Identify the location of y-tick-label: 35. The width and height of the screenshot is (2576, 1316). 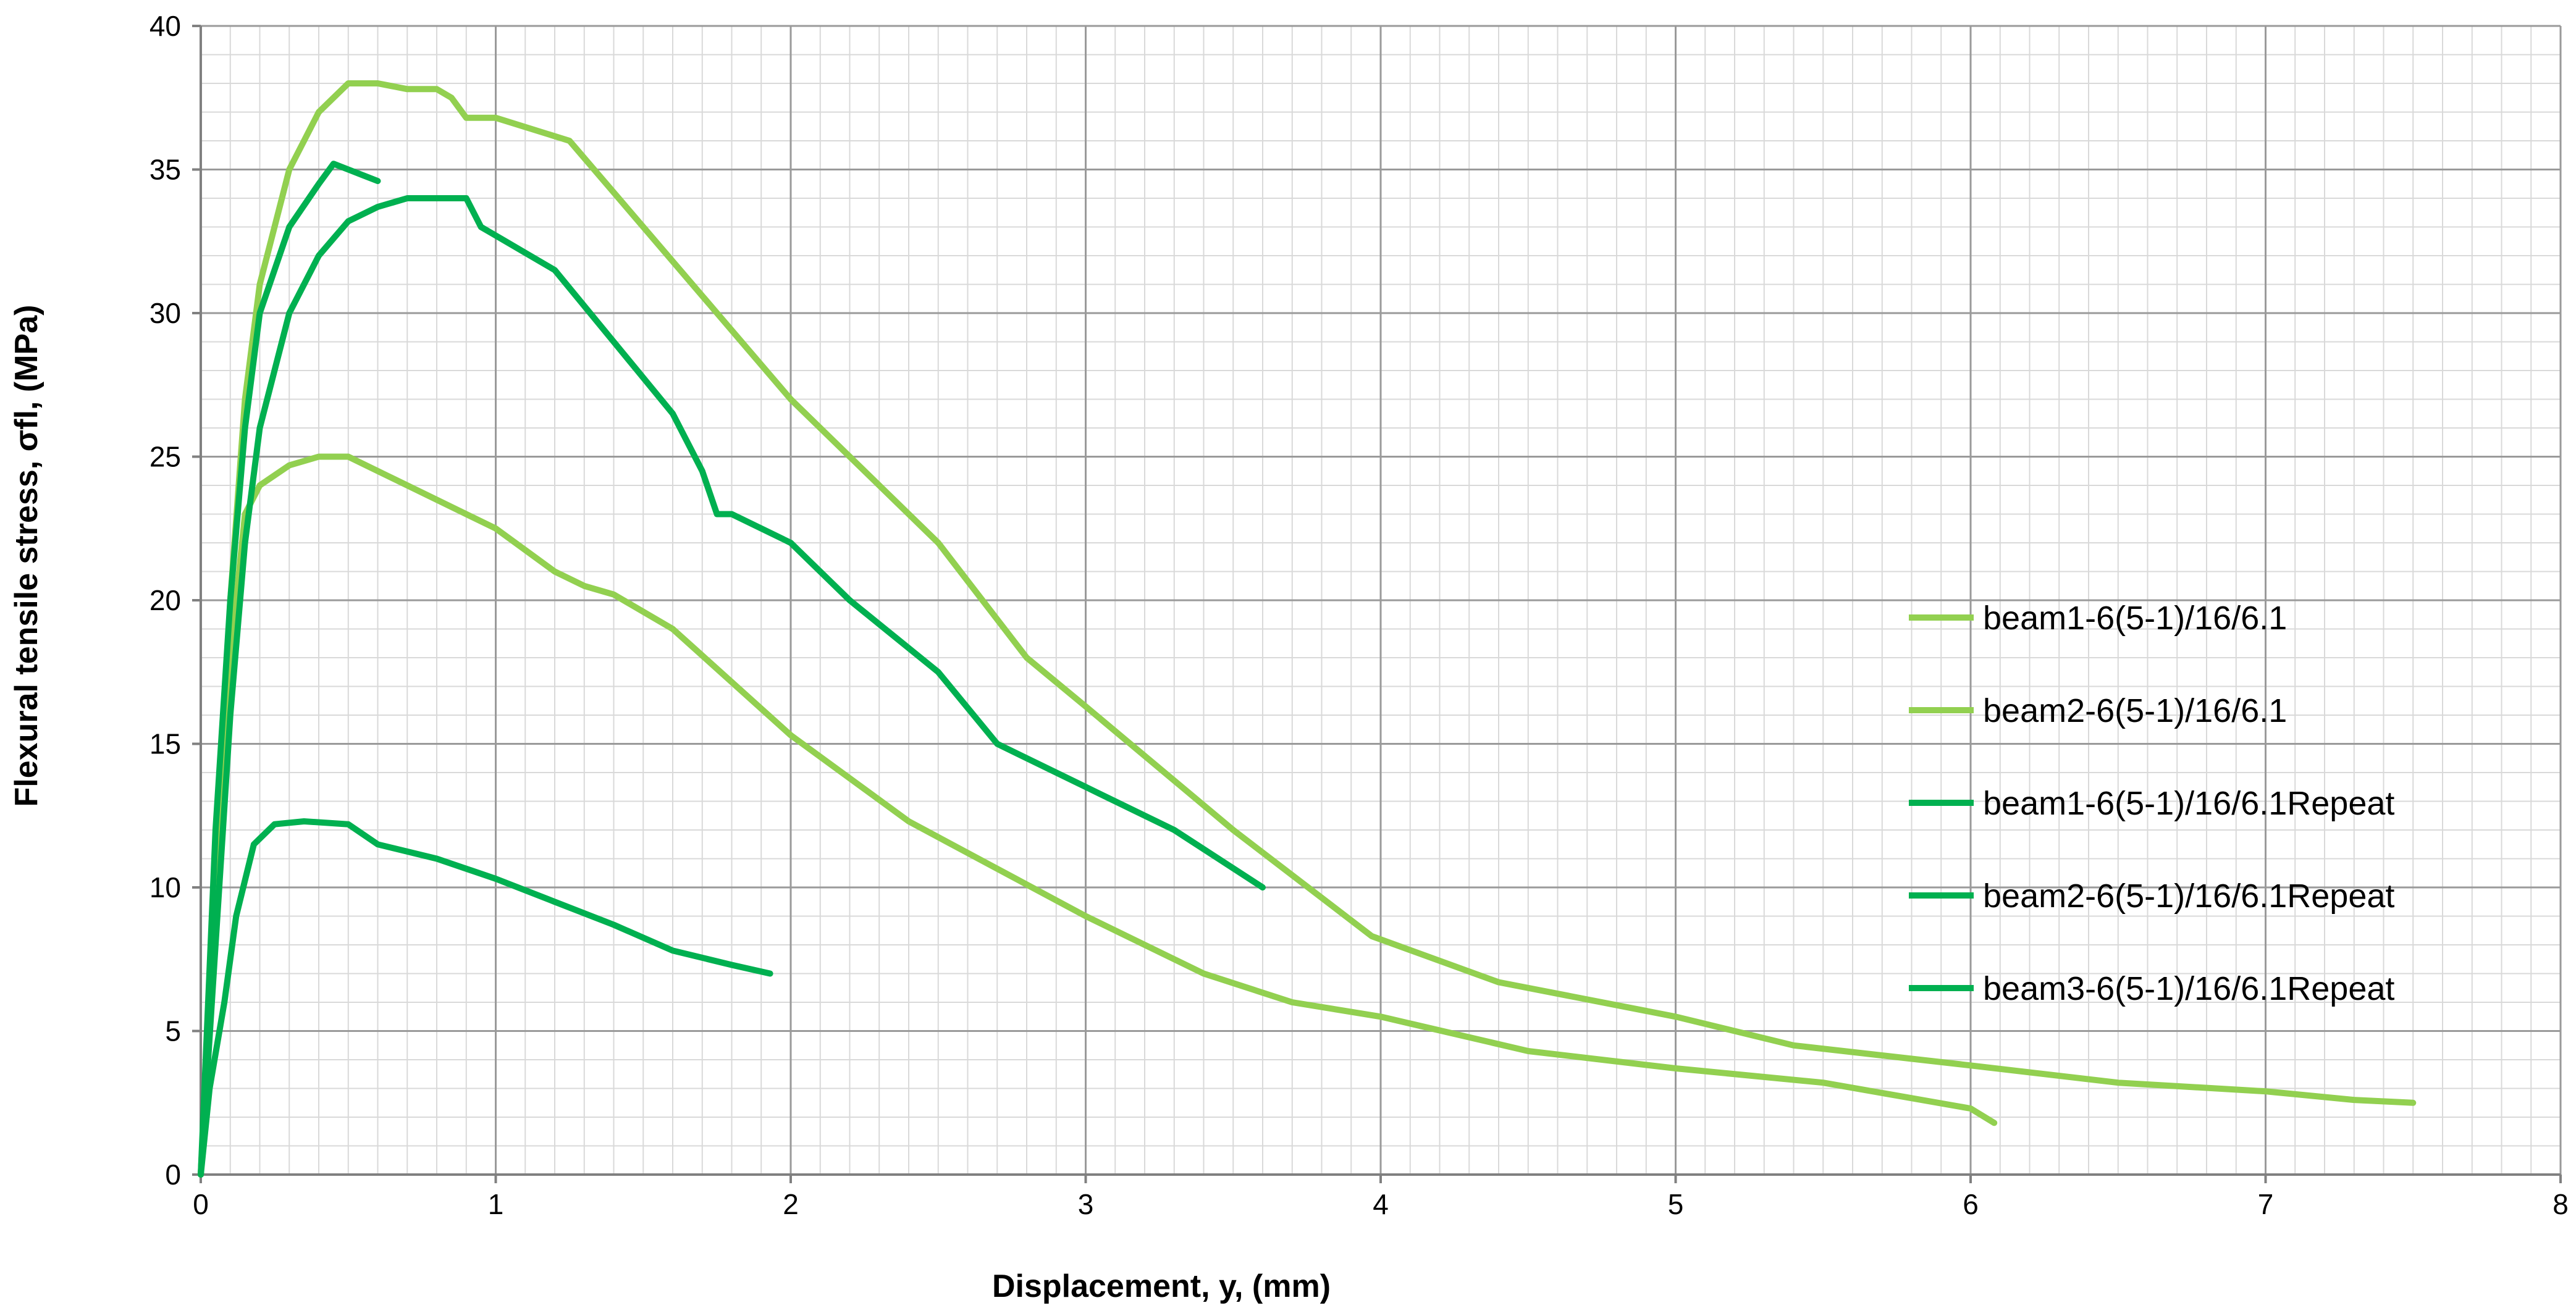
(165, 170).